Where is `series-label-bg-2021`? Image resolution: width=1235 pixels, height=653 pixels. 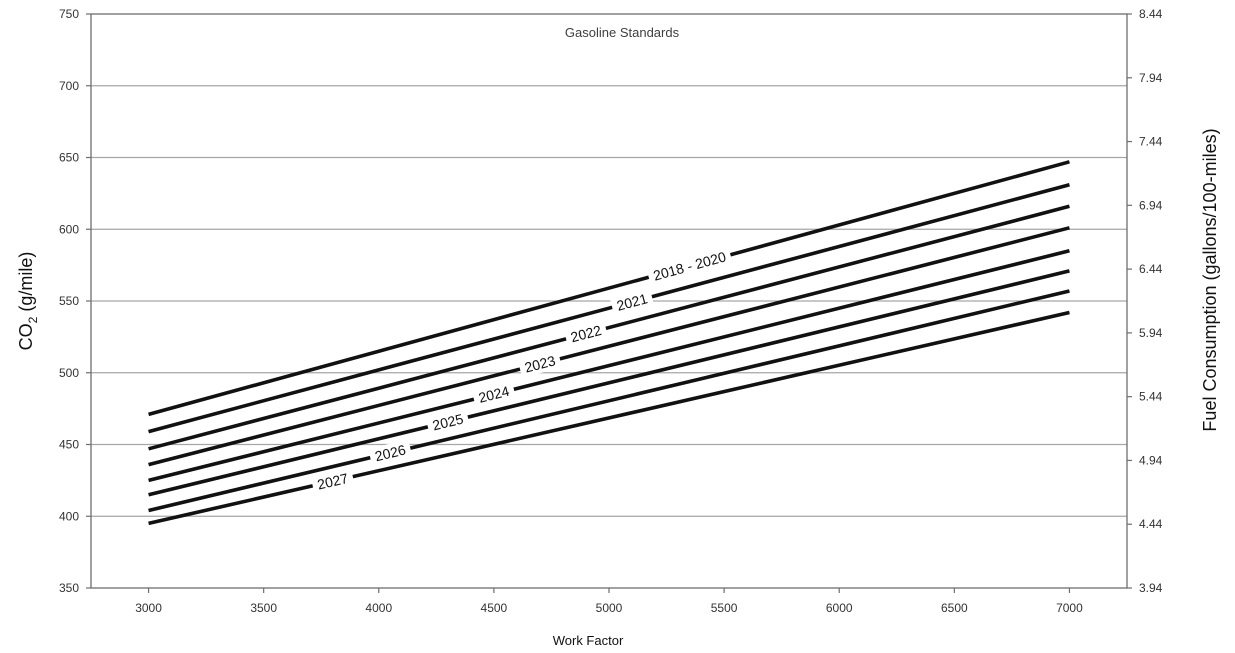 series-label-bg-2021 is located at coordinates (632, 302).